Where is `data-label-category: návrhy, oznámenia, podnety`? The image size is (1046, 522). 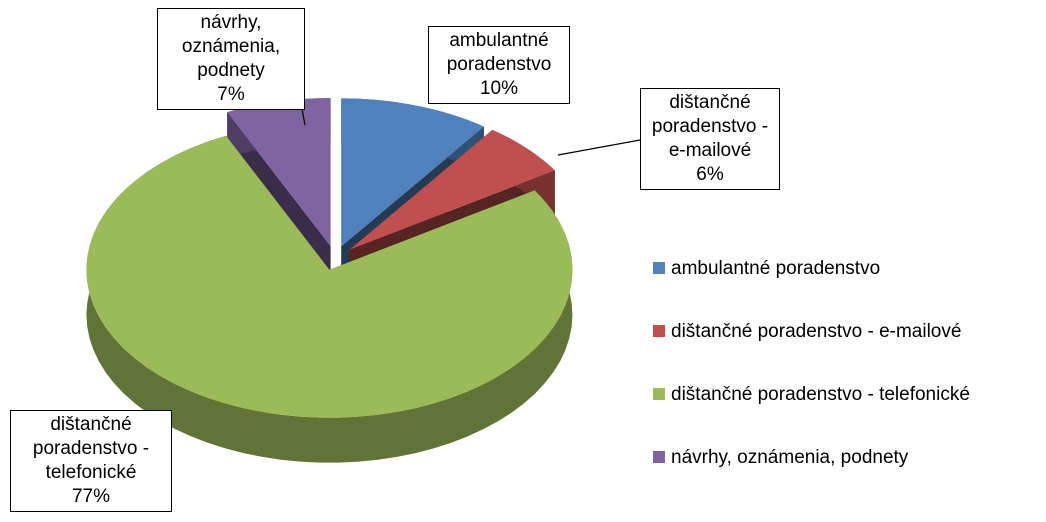 data-label-category: návrhy, oznámenia, podnety is located at coordinates (231, 46).